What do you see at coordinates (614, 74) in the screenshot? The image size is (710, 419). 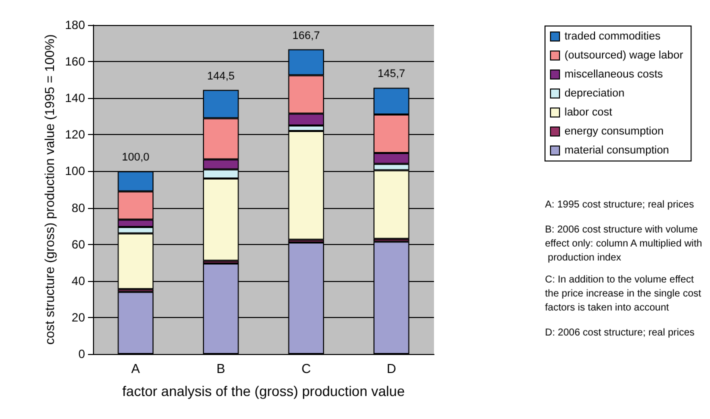 I see `legend-label: miscellaneous costs` at bounding box center [614, 74].